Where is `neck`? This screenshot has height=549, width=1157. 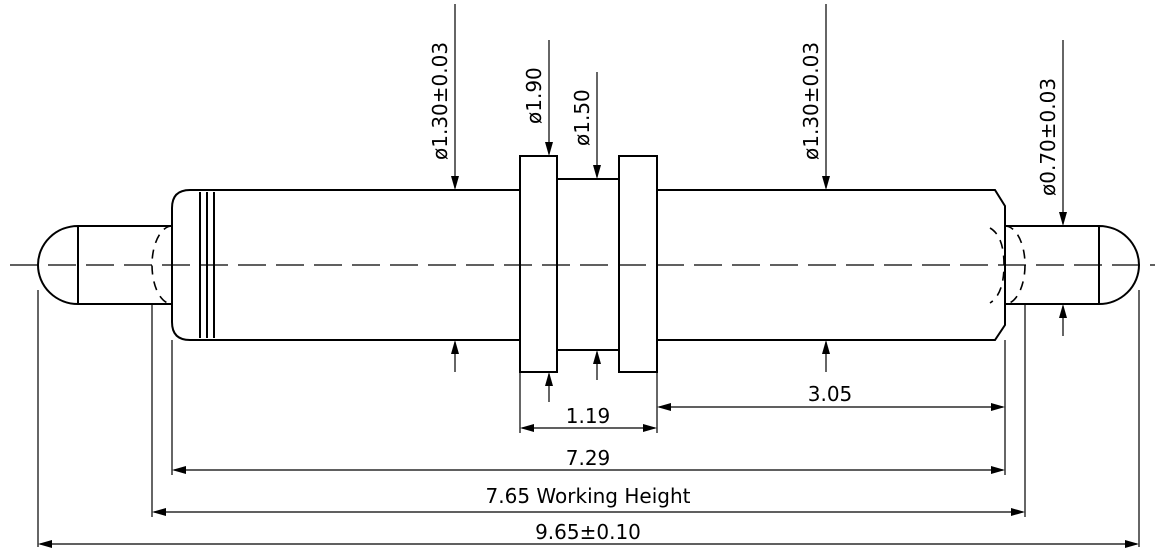 neck is located at coordinates (588, 264).